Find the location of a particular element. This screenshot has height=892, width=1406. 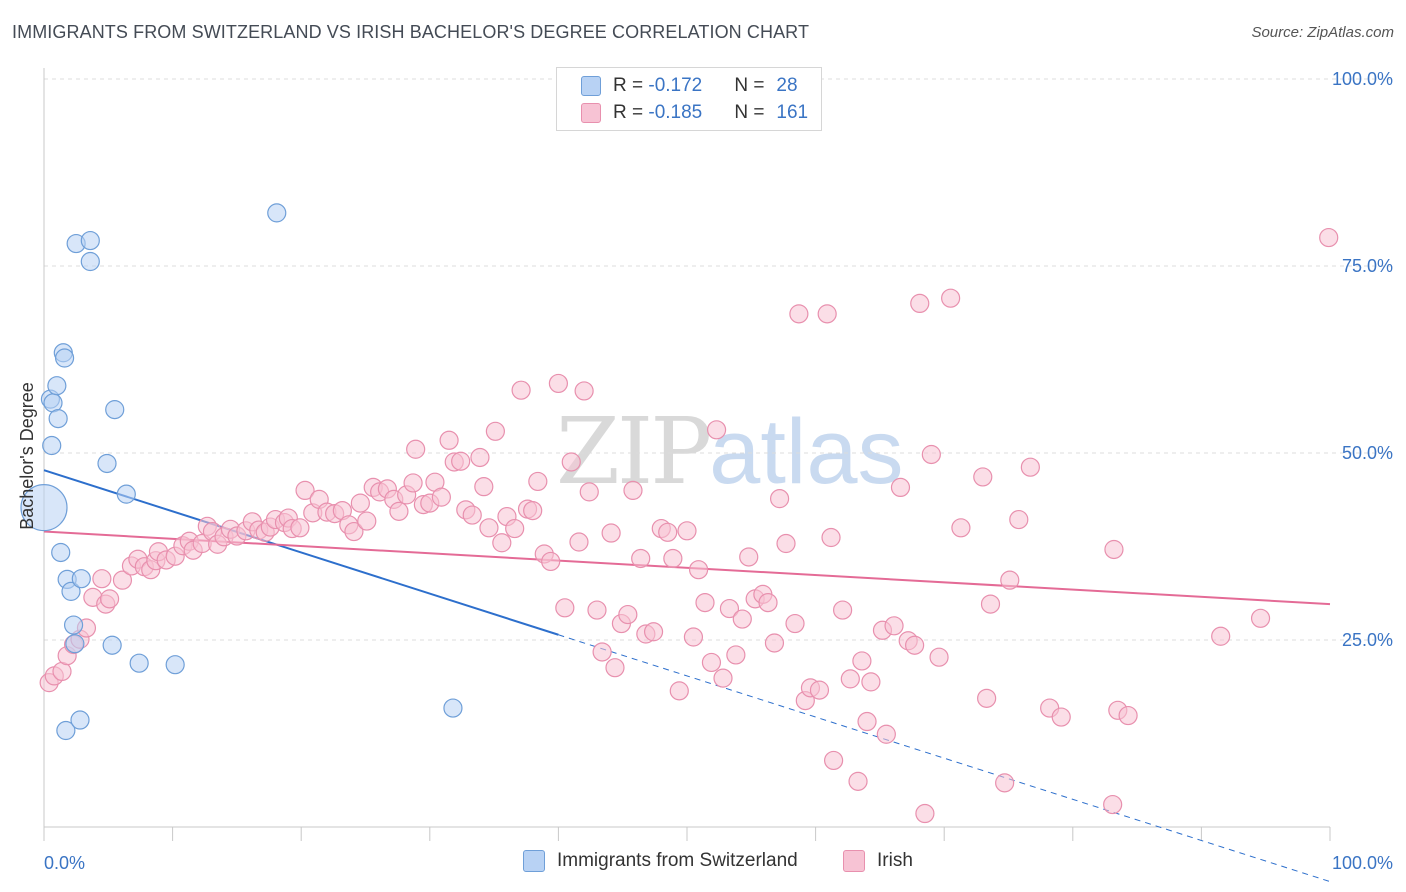

legend-row-switzerland: R = -0.172 N = 28 is located at coordinates (689, 86).